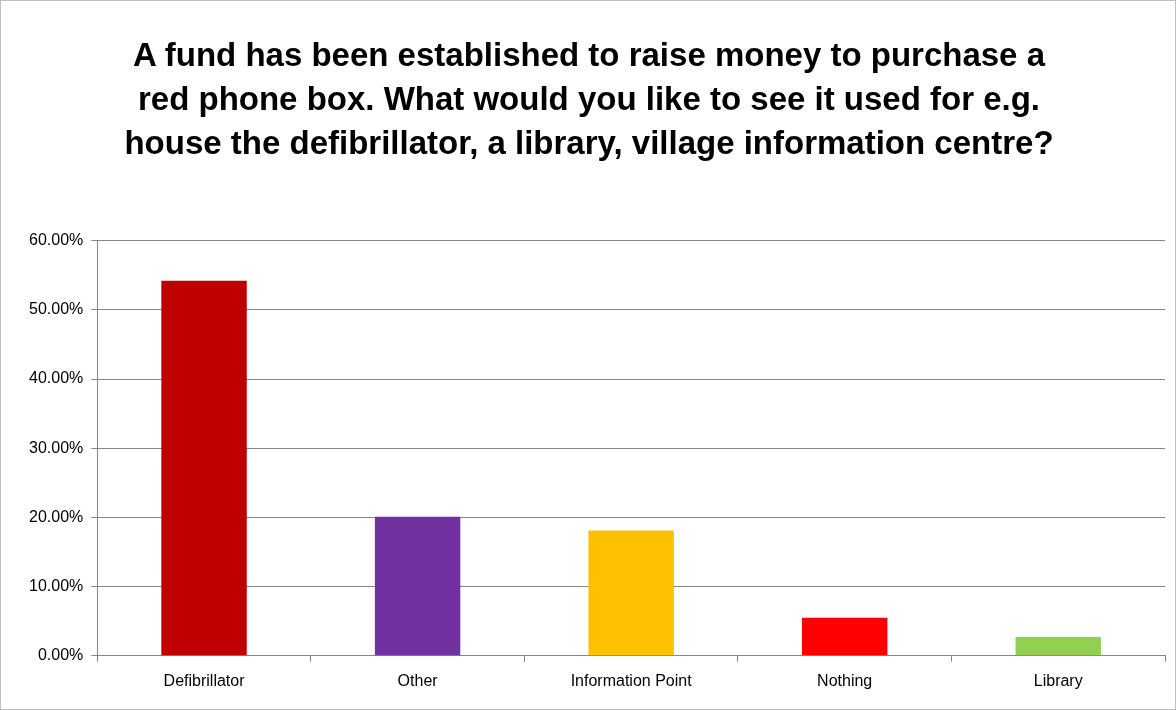 The image size is (1176, 710). I want to click on x-tick-label: Nothing, so click(845, 680).